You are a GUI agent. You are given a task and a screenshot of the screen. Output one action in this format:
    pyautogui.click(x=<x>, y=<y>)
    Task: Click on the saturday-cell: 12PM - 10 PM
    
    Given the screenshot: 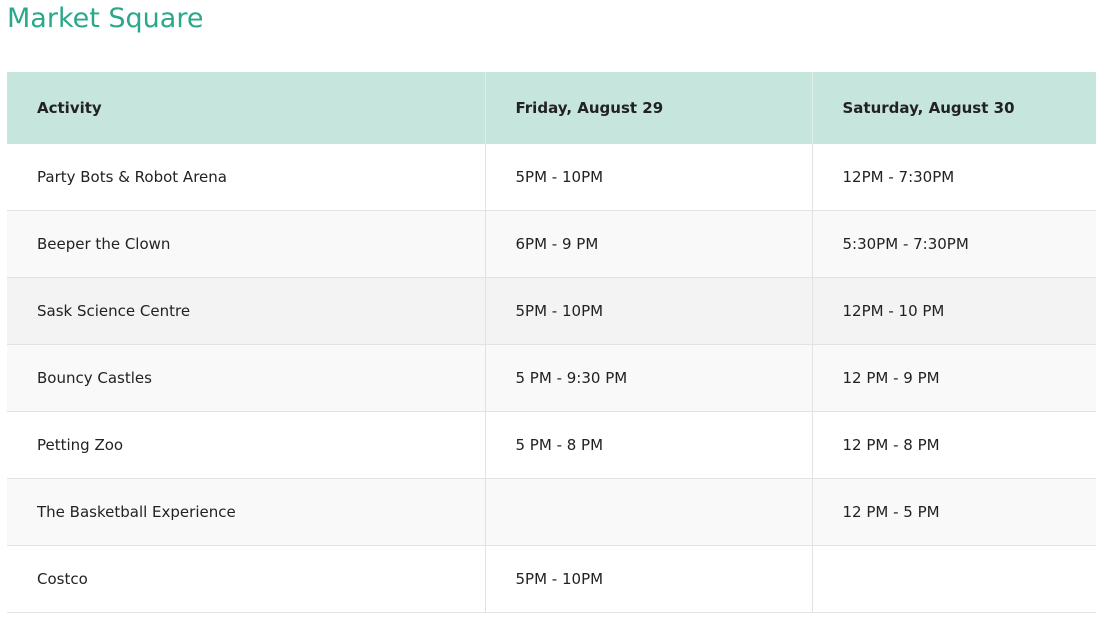 What is the action you would take?
    pyautogui.click(x=954, y=311)
    